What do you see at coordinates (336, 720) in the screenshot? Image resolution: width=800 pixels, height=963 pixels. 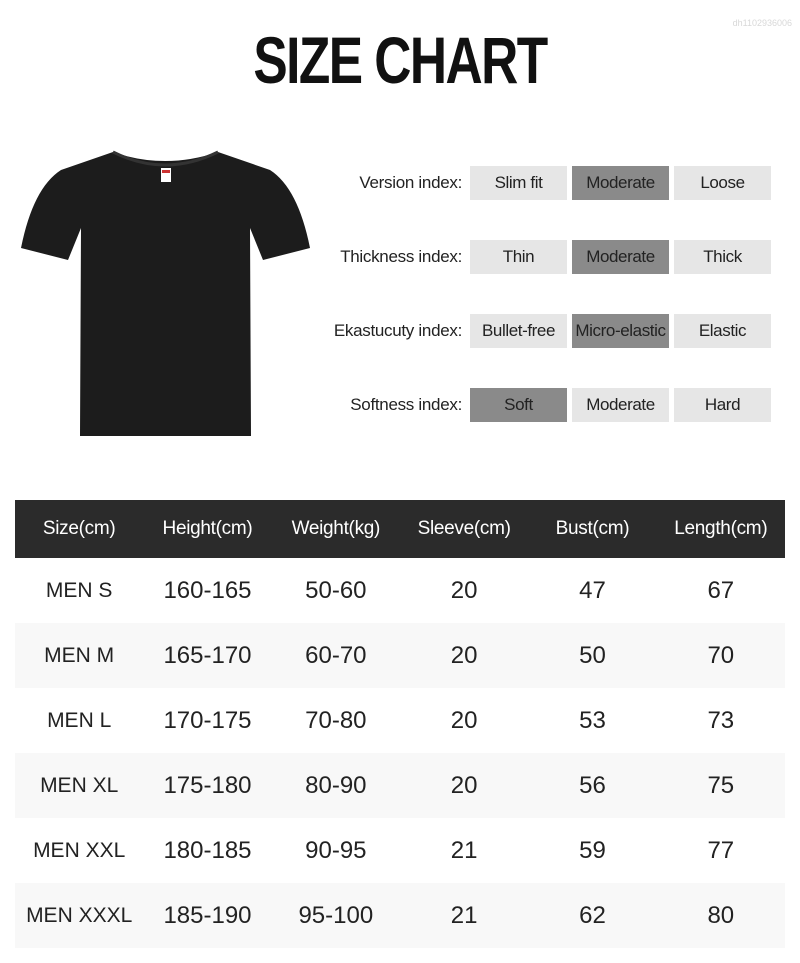 I see `table-cell: 70-80` at bounding box center [336, 720].